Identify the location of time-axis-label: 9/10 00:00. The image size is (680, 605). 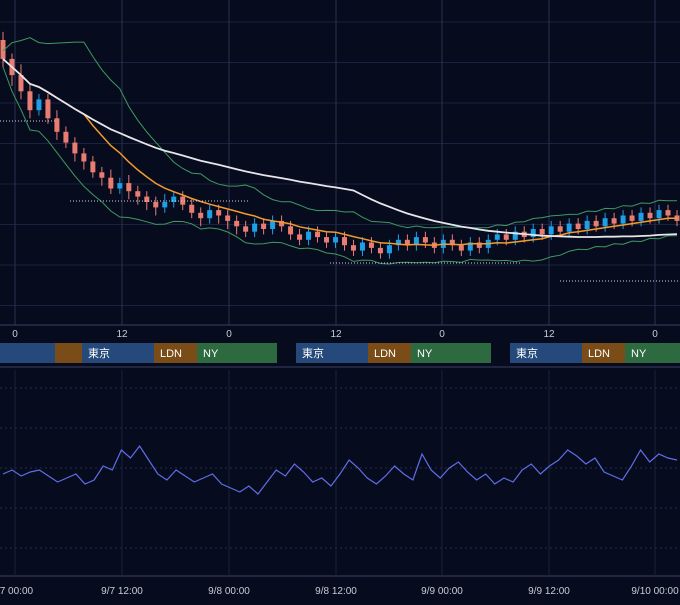
(655, 591).